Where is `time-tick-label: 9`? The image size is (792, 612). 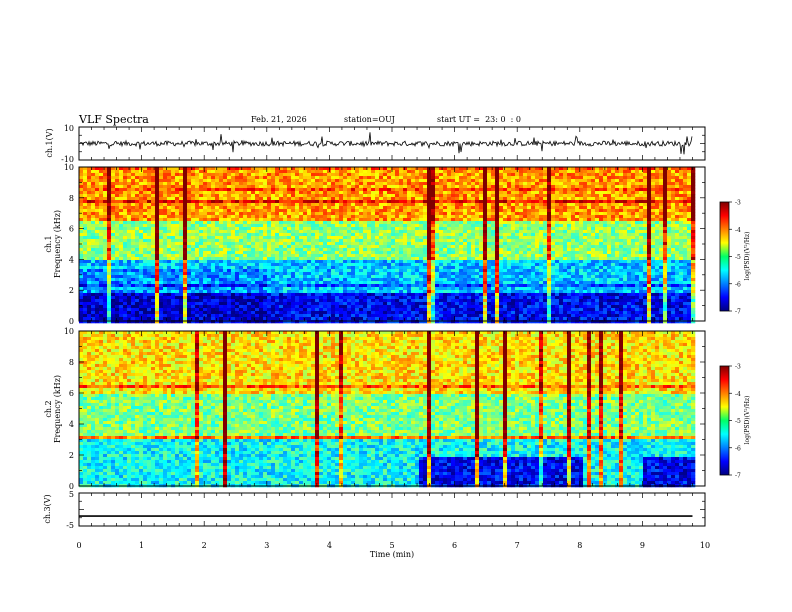 time-tick-label: 9 is located at coordinates (642, 545).